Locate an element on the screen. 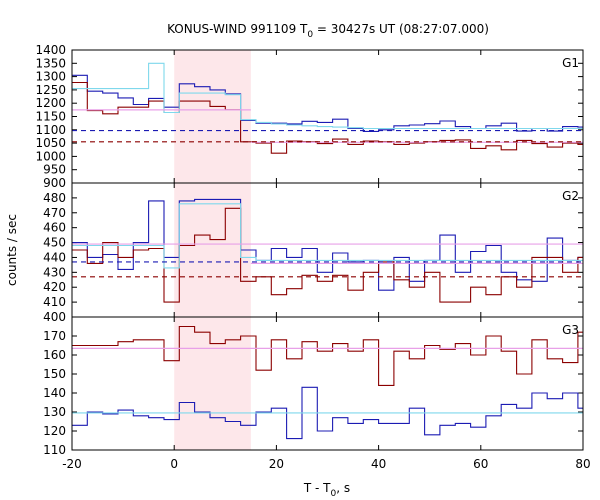 The image size is (600, 500). y-tick-label-g2: 460 is located at coordinates (54, 228).